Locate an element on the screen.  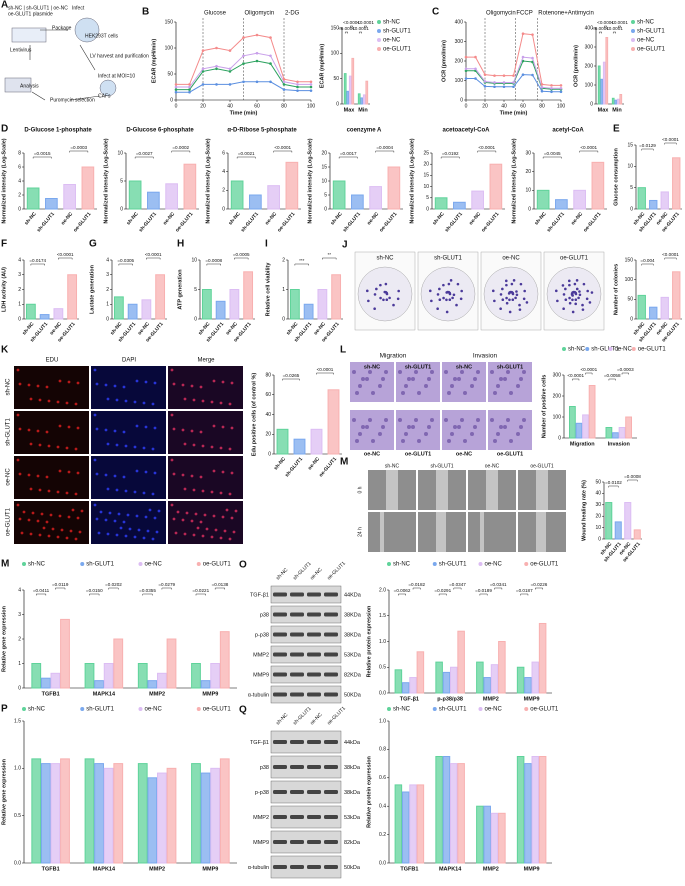
p-value: =0.0202 is located at coordinates (113, 584).